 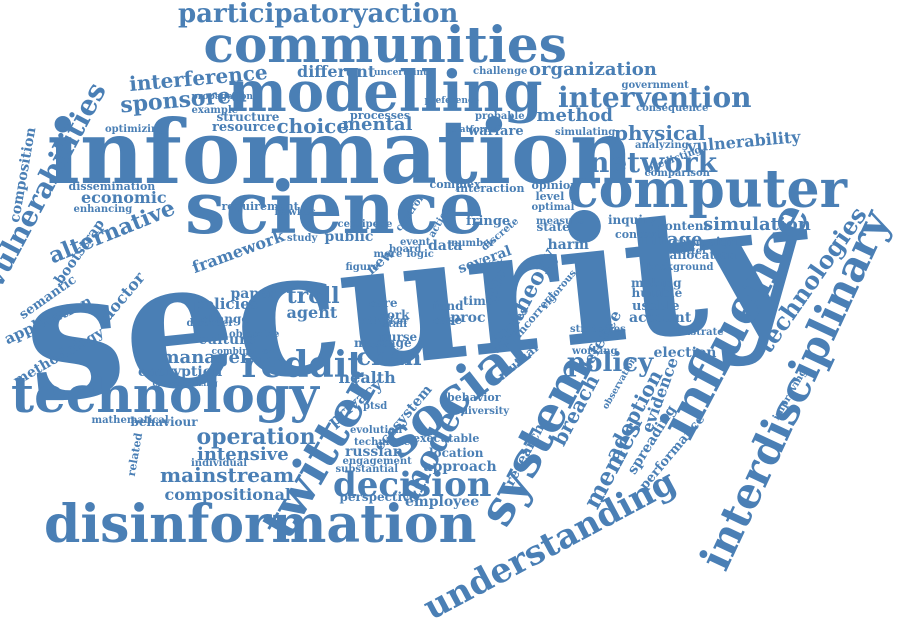 I want to click on cloud-word-optimizing: optimizing, so click(x=135, y=129).